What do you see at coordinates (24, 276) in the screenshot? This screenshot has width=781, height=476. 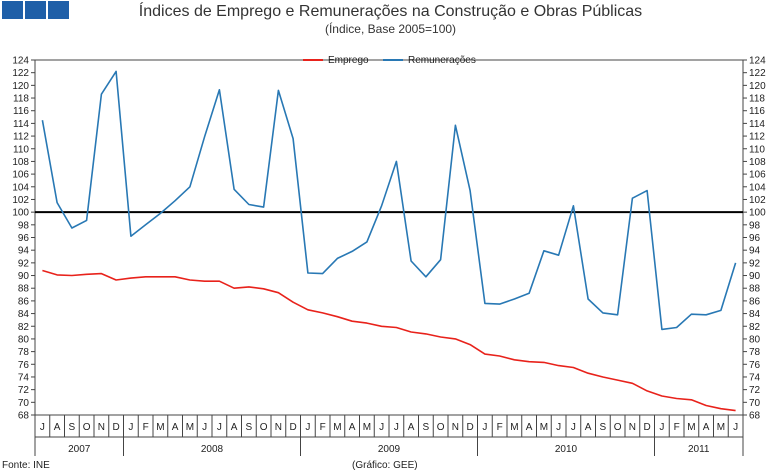 I see `y-tick-label-left: 90` at bounding box center [24, 276].